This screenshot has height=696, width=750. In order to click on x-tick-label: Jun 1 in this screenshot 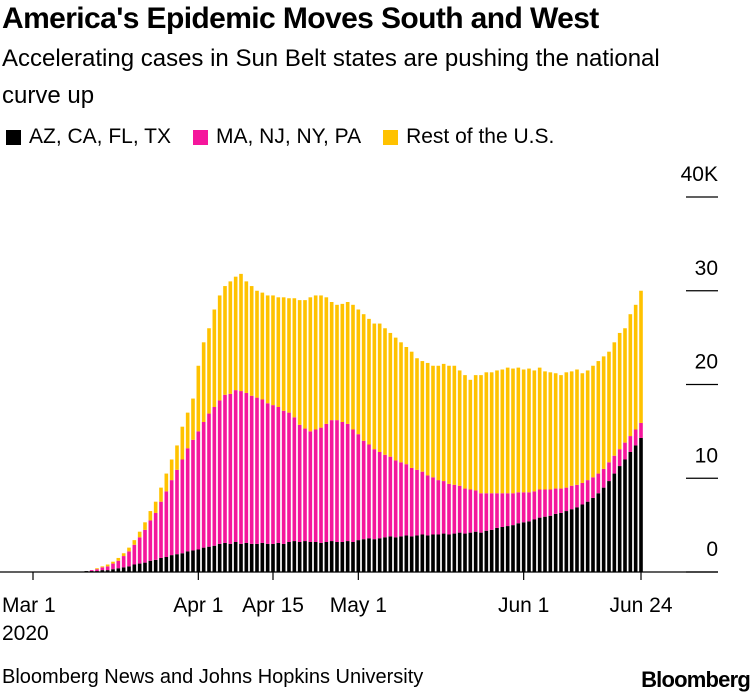, I will do `click(523, 605)`.